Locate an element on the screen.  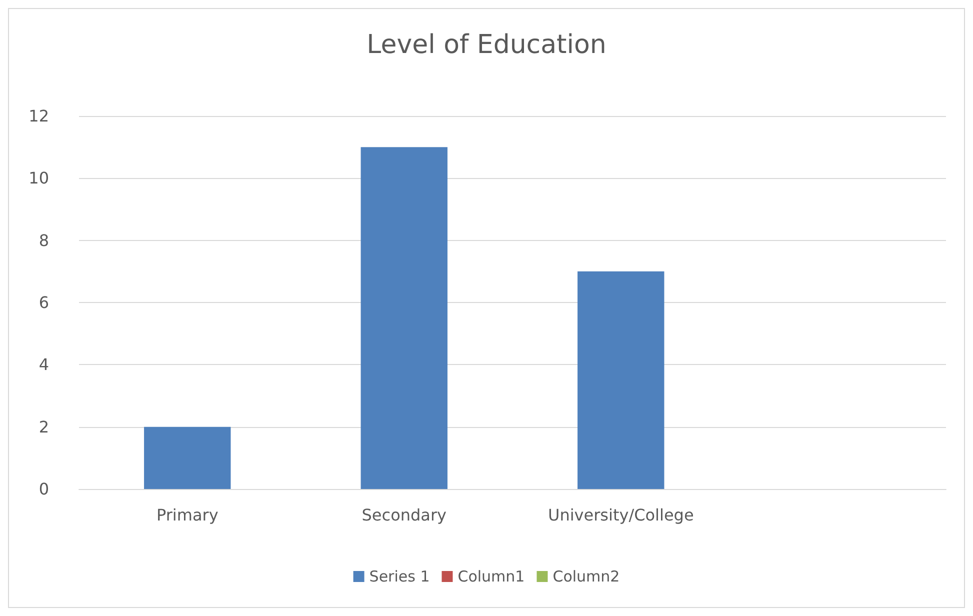
y-tick-label: 10 is located at coordinates (38, 178).